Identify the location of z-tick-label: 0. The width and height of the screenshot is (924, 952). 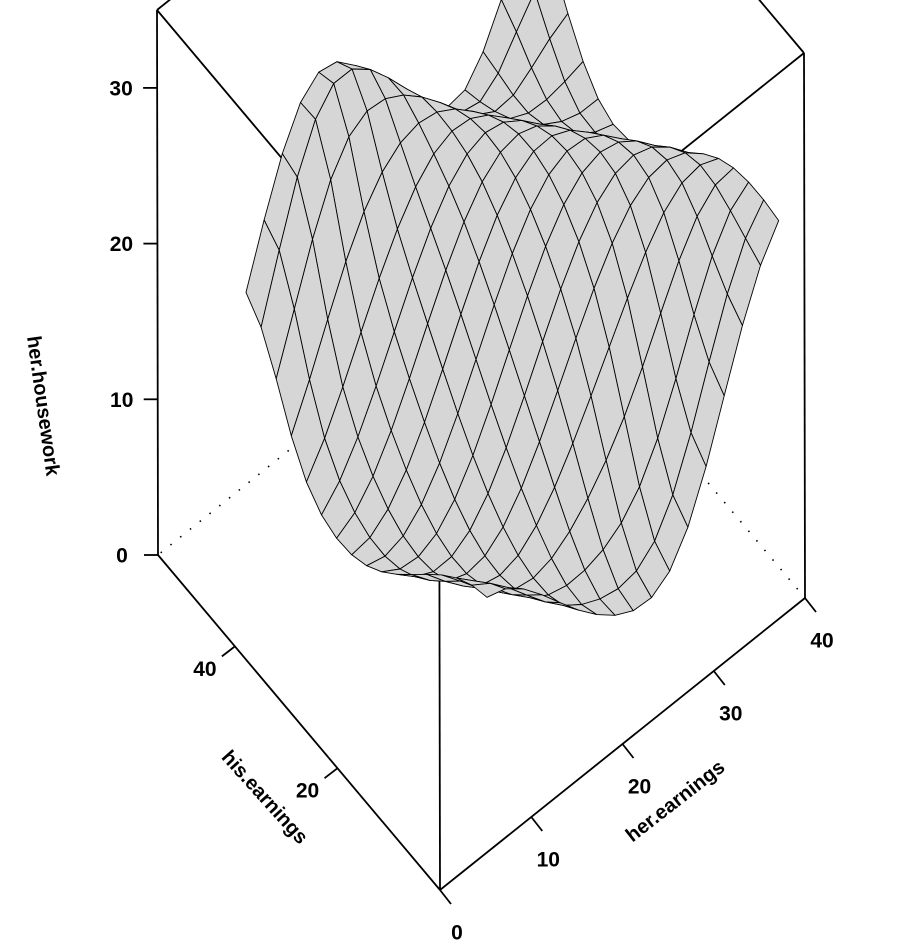
(122, 556).